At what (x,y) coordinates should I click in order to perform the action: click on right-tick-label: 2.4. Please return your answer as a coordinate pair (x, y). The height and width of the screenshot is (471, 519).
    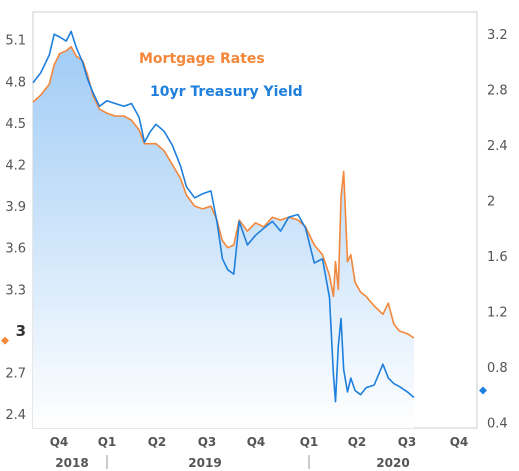
    Looking at the image, I should click on (497, 146).